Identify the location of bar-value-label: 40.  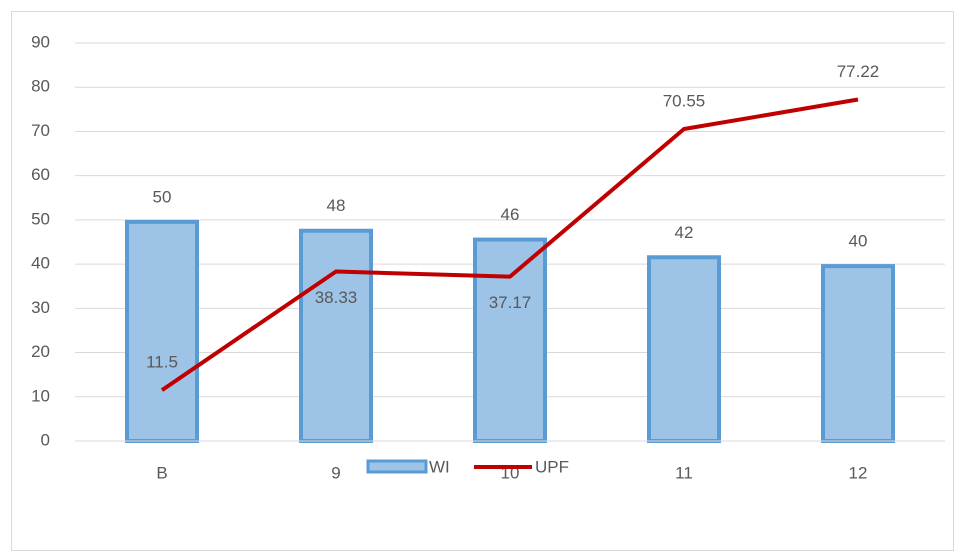
(858, 241).